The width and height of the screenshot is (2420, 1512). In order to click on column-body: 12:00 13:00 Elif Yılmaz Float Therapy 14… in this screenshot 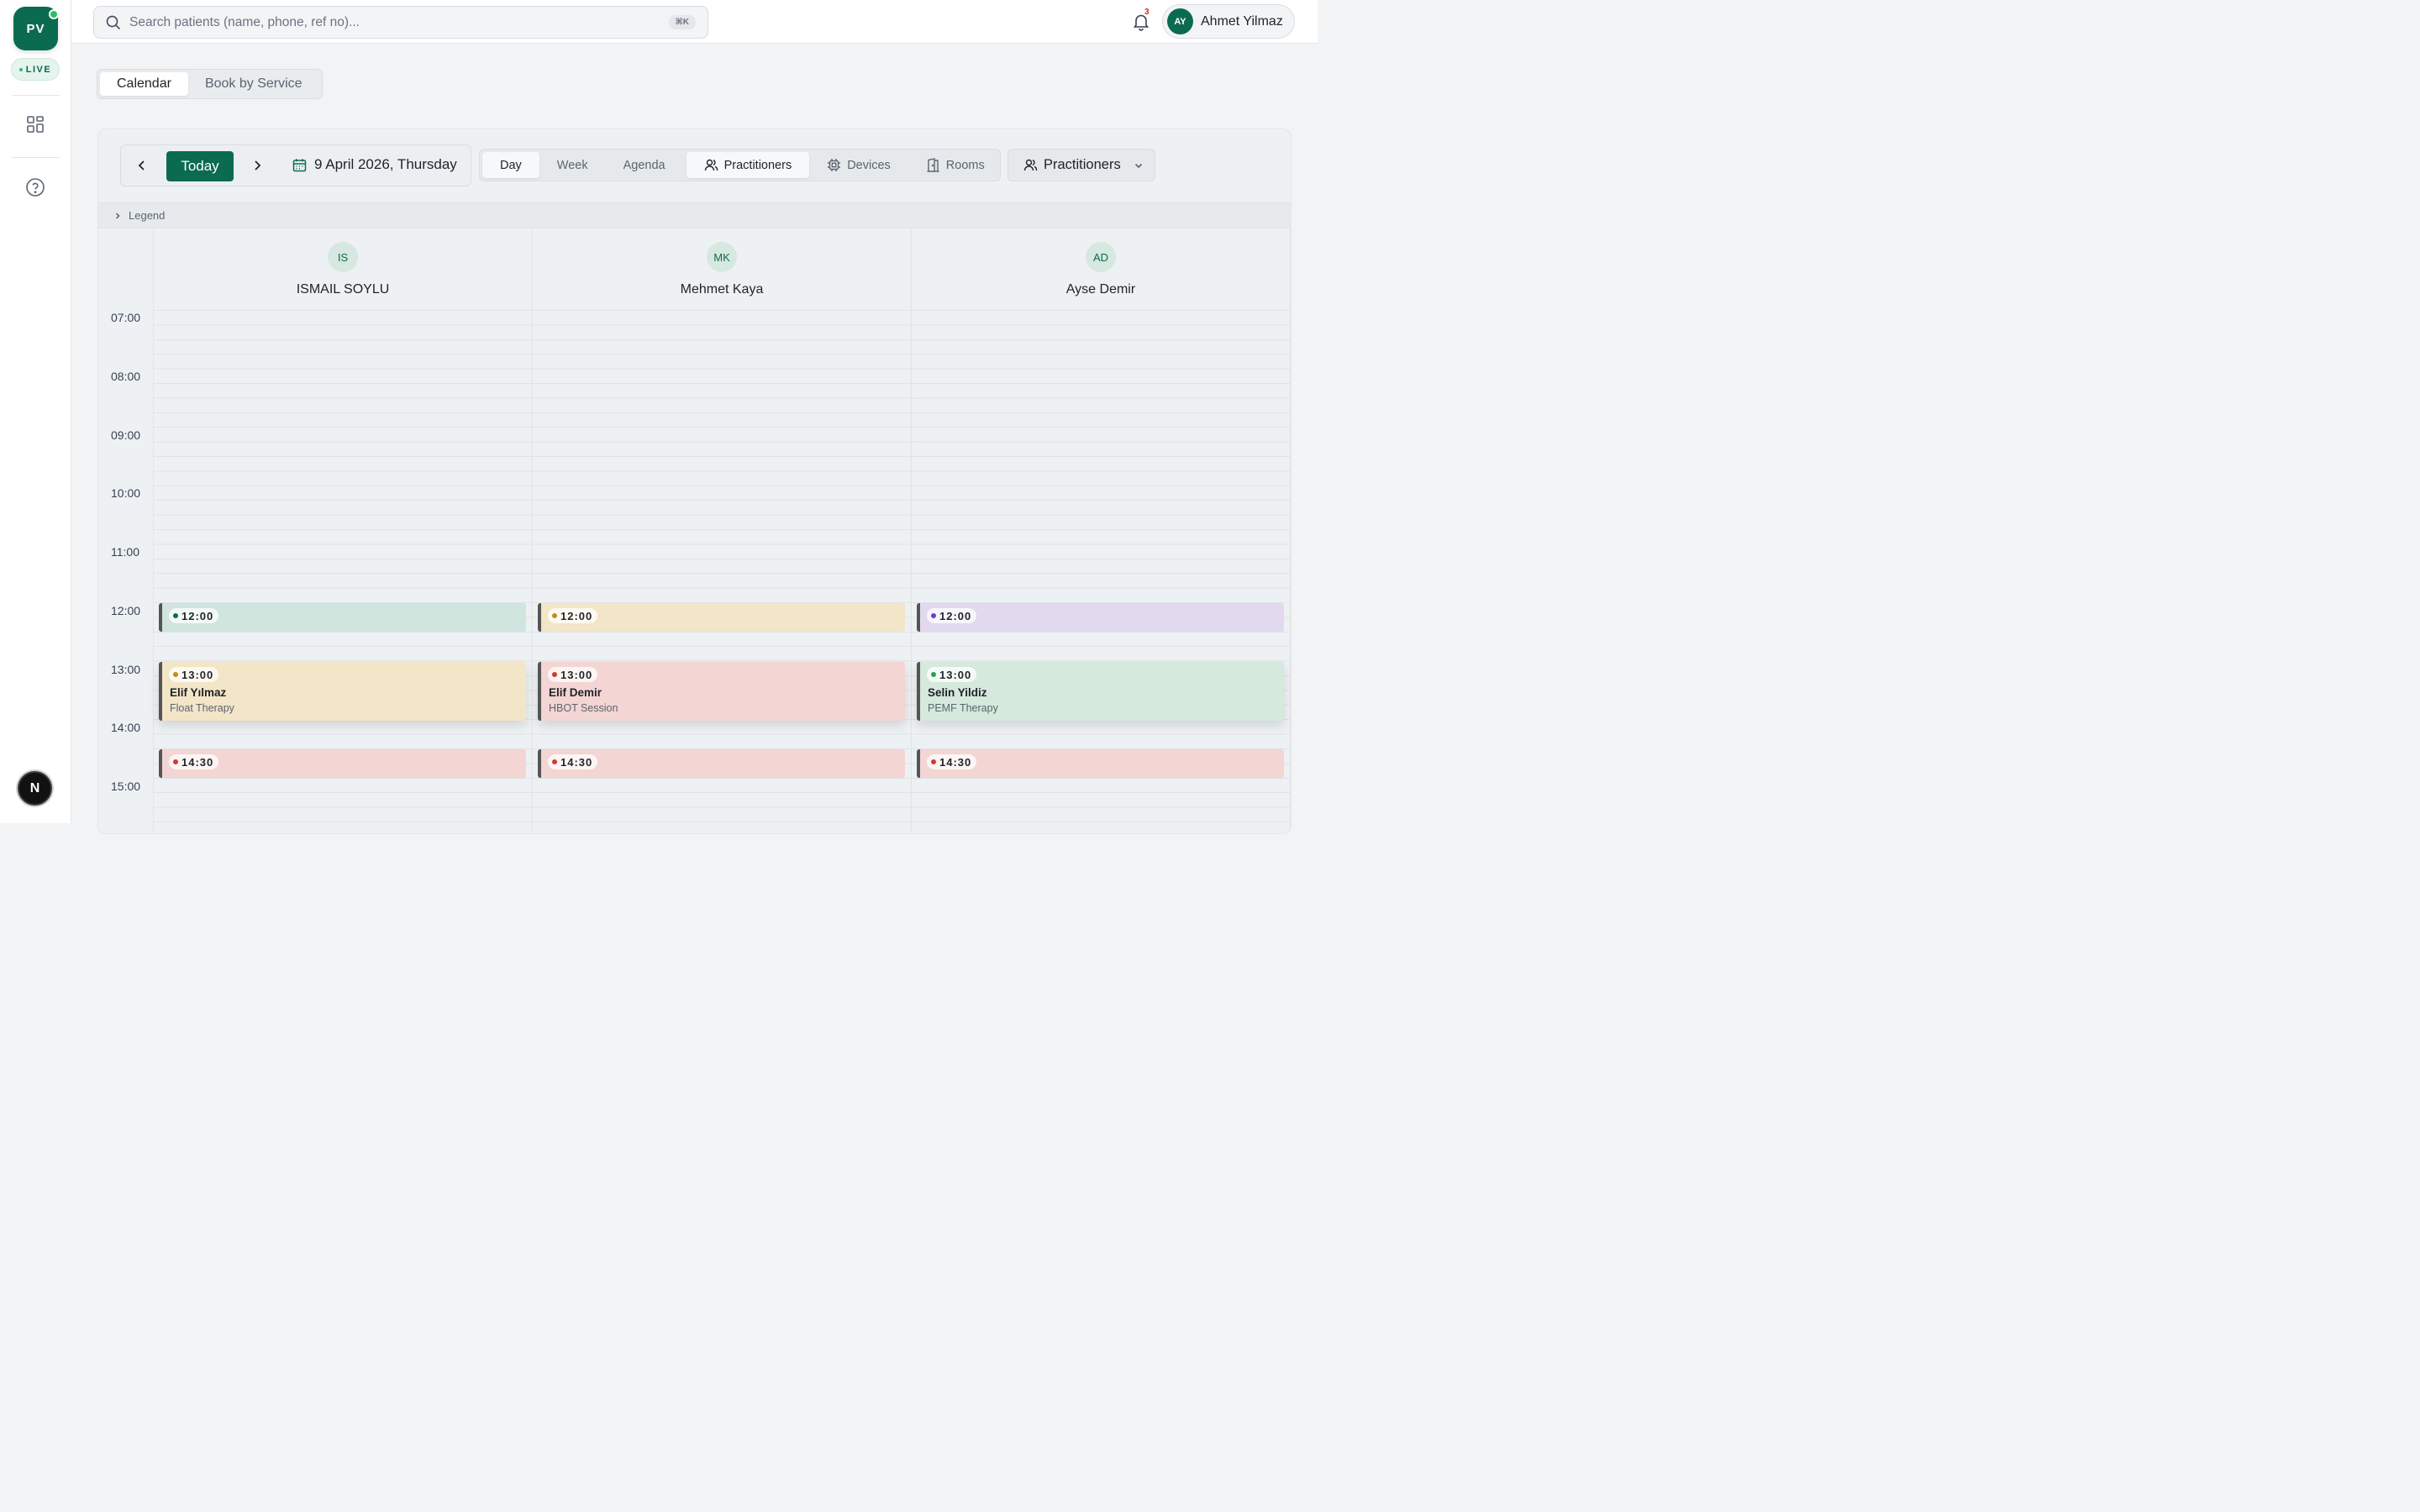, I will do `click(344, 572)`.